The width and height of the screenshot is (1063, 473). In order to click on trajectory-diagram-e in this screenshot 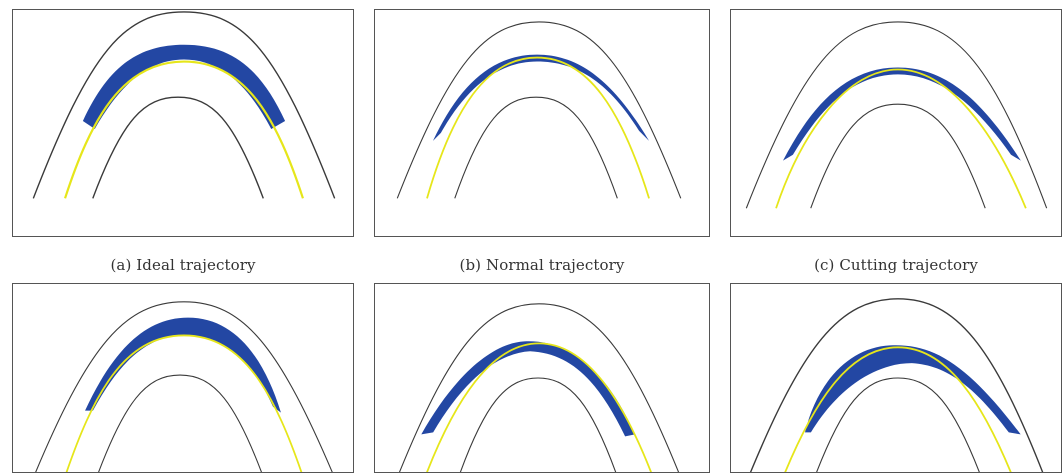, I will do `click(539, 387)`.